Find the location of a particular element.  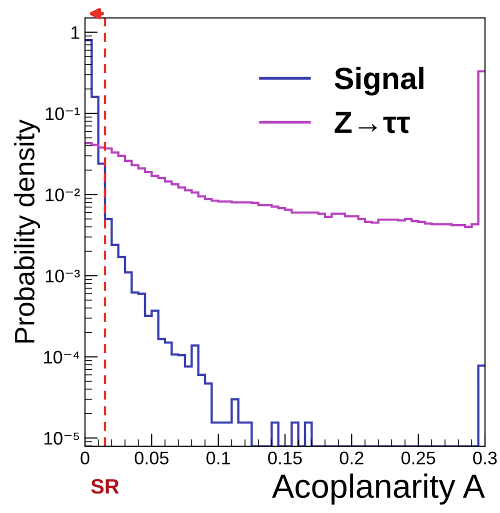

x-tick-label: 0.05 is located at coordinates (151, 458).